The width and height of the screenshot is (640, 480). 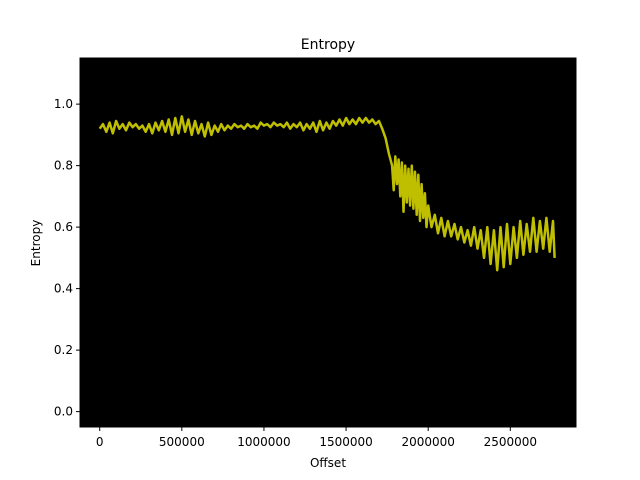 I want to click on x-axis: 0 500000 1000000 1500000 2000000 2500000, so click(x=316, y=438).